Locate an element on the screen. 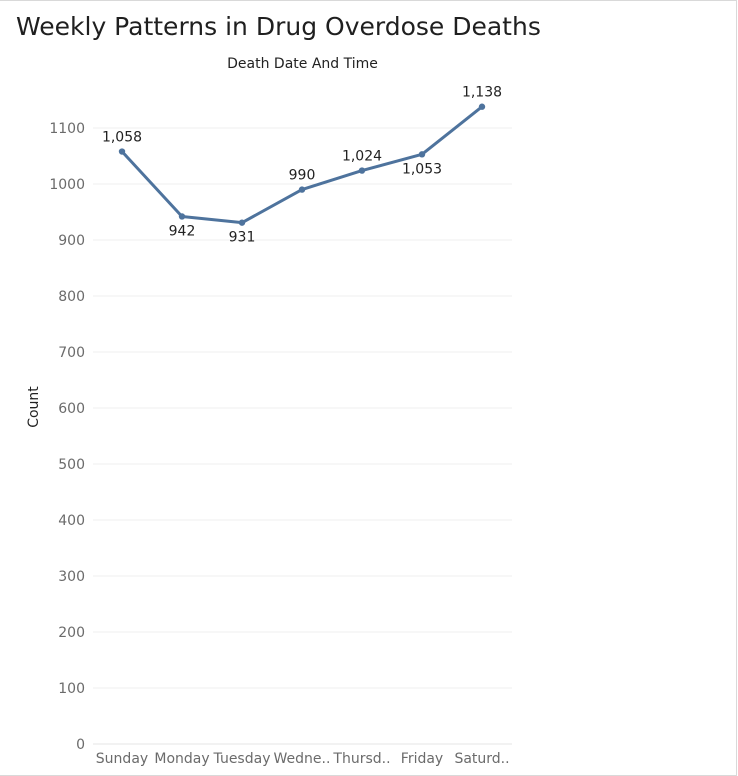 This screenshot has width=738, height=776. x-axis-title: Death Date And Time is located at coordinates (302, 64).